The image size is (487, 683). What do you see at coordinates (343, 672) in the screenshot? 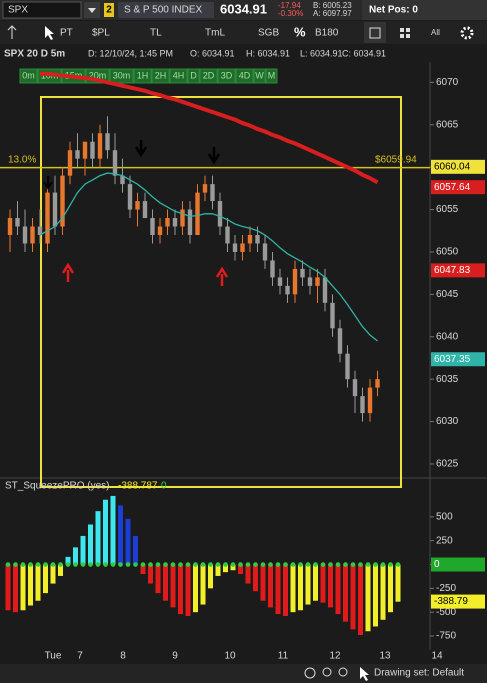
I see `zoom-out-icon` at bounding box center [343, 672].